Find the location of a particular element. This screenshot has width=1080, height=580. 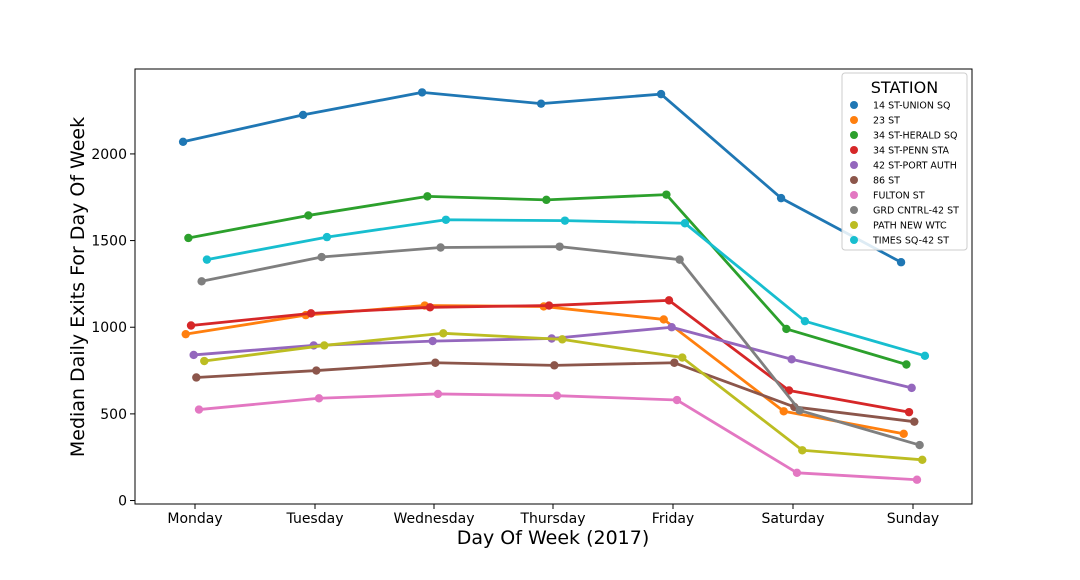

legend-title: STATION is located at coordinates (904, 87).